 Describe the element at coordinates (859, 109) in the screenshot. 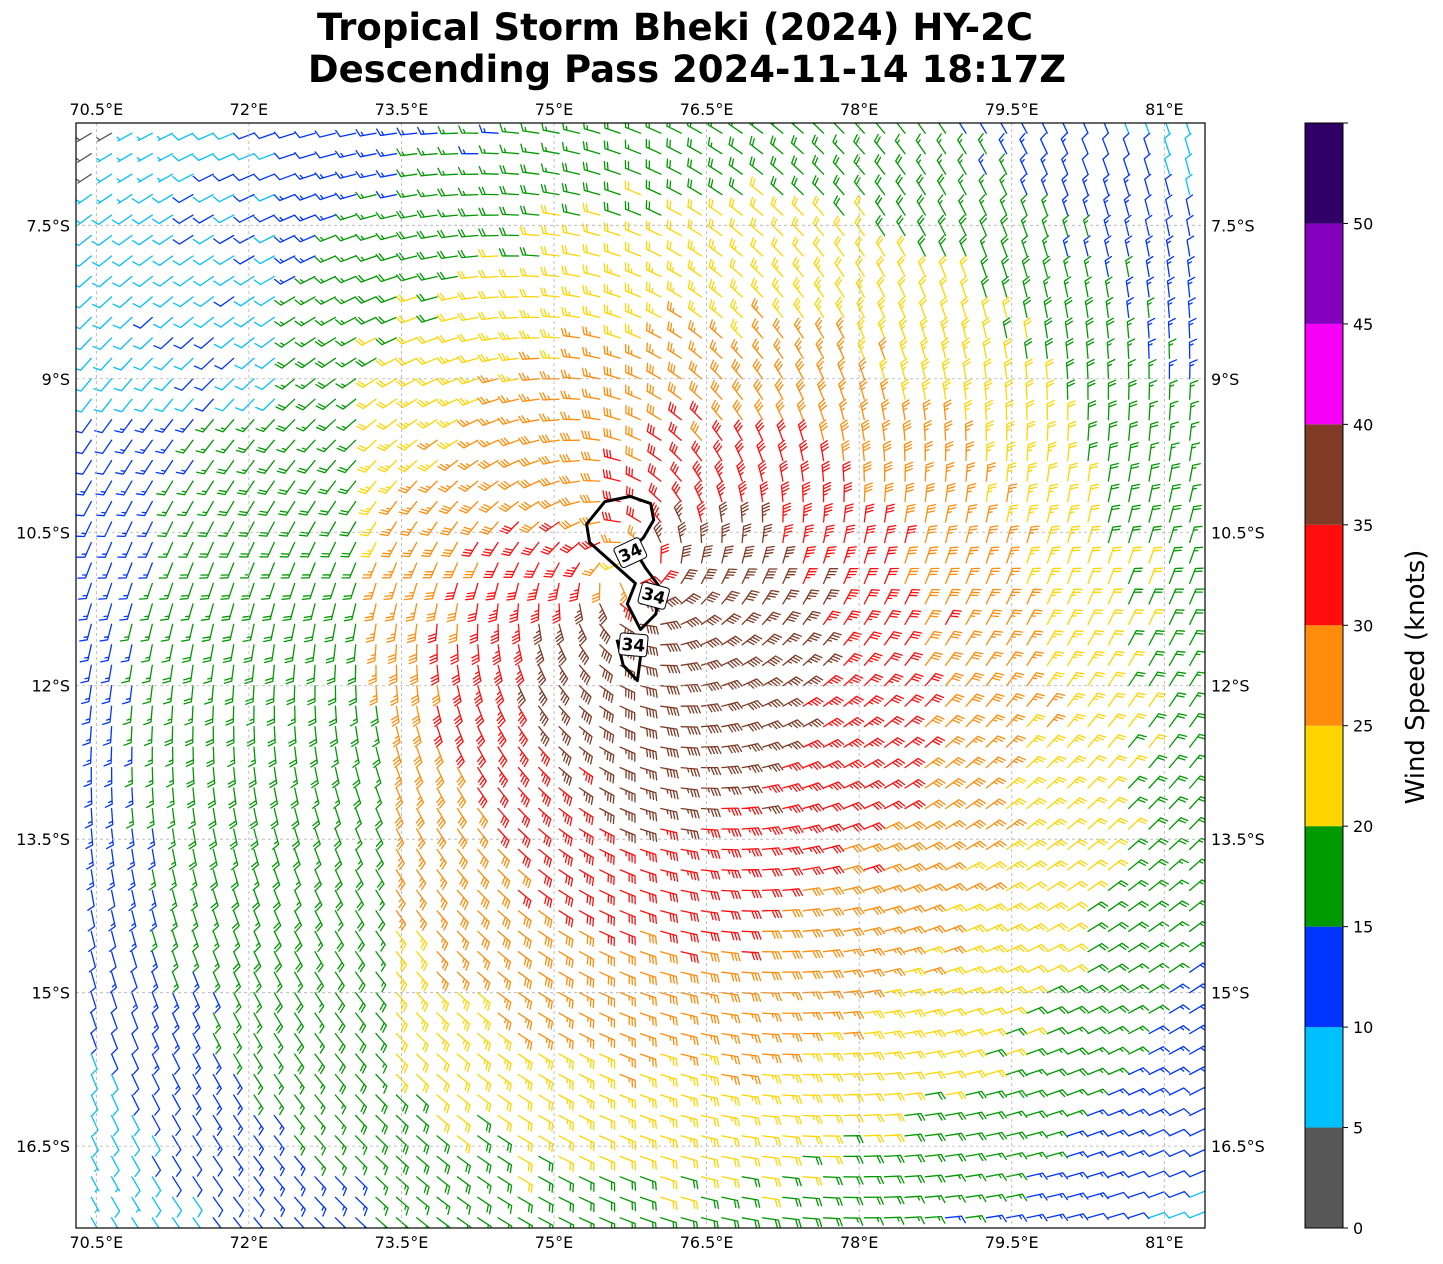

I see `lon-tick-label-top: 78°E` at that location.